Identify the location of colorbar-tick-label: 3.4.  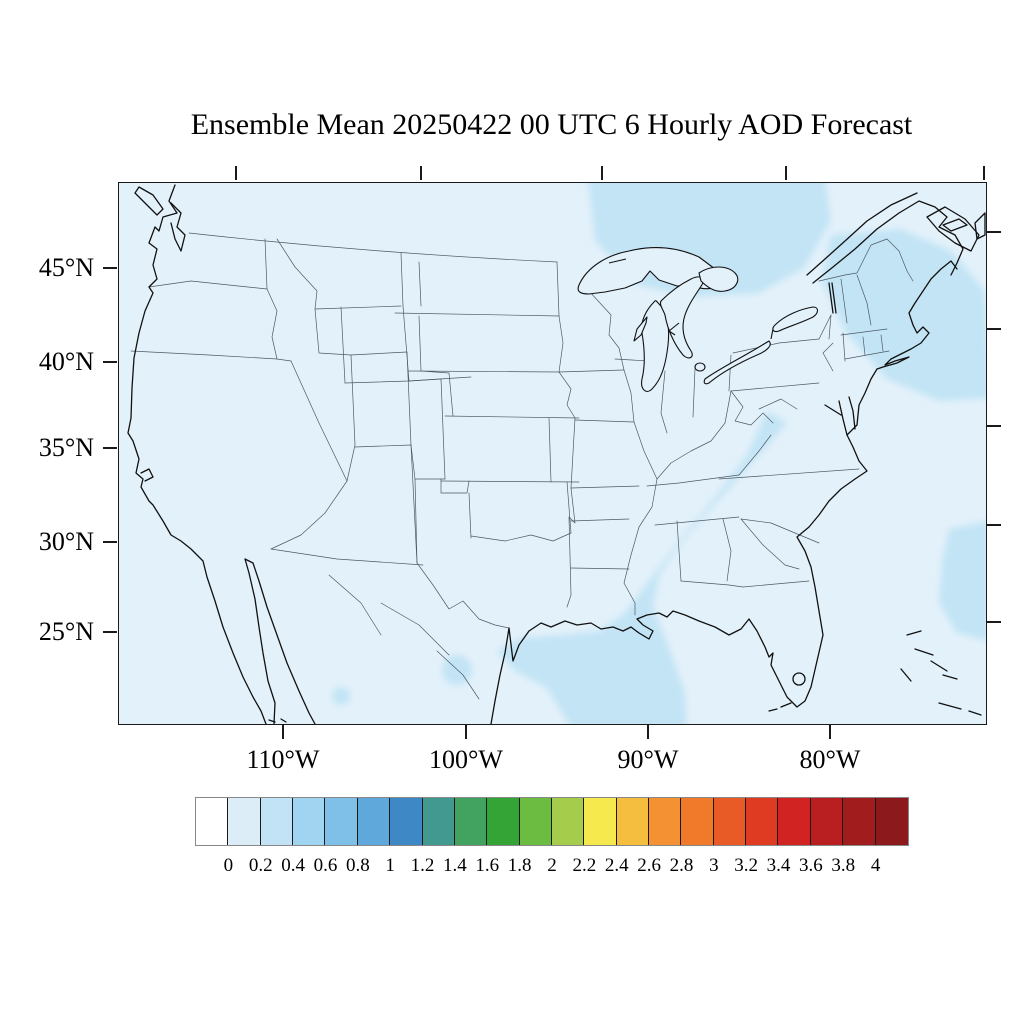
(778, 865).